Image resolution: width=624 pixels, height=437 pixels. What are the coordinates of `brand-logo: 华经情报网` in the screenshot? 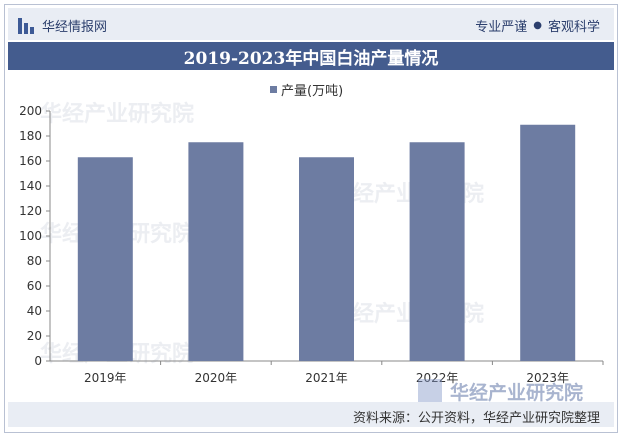 It's located at (62, 25).